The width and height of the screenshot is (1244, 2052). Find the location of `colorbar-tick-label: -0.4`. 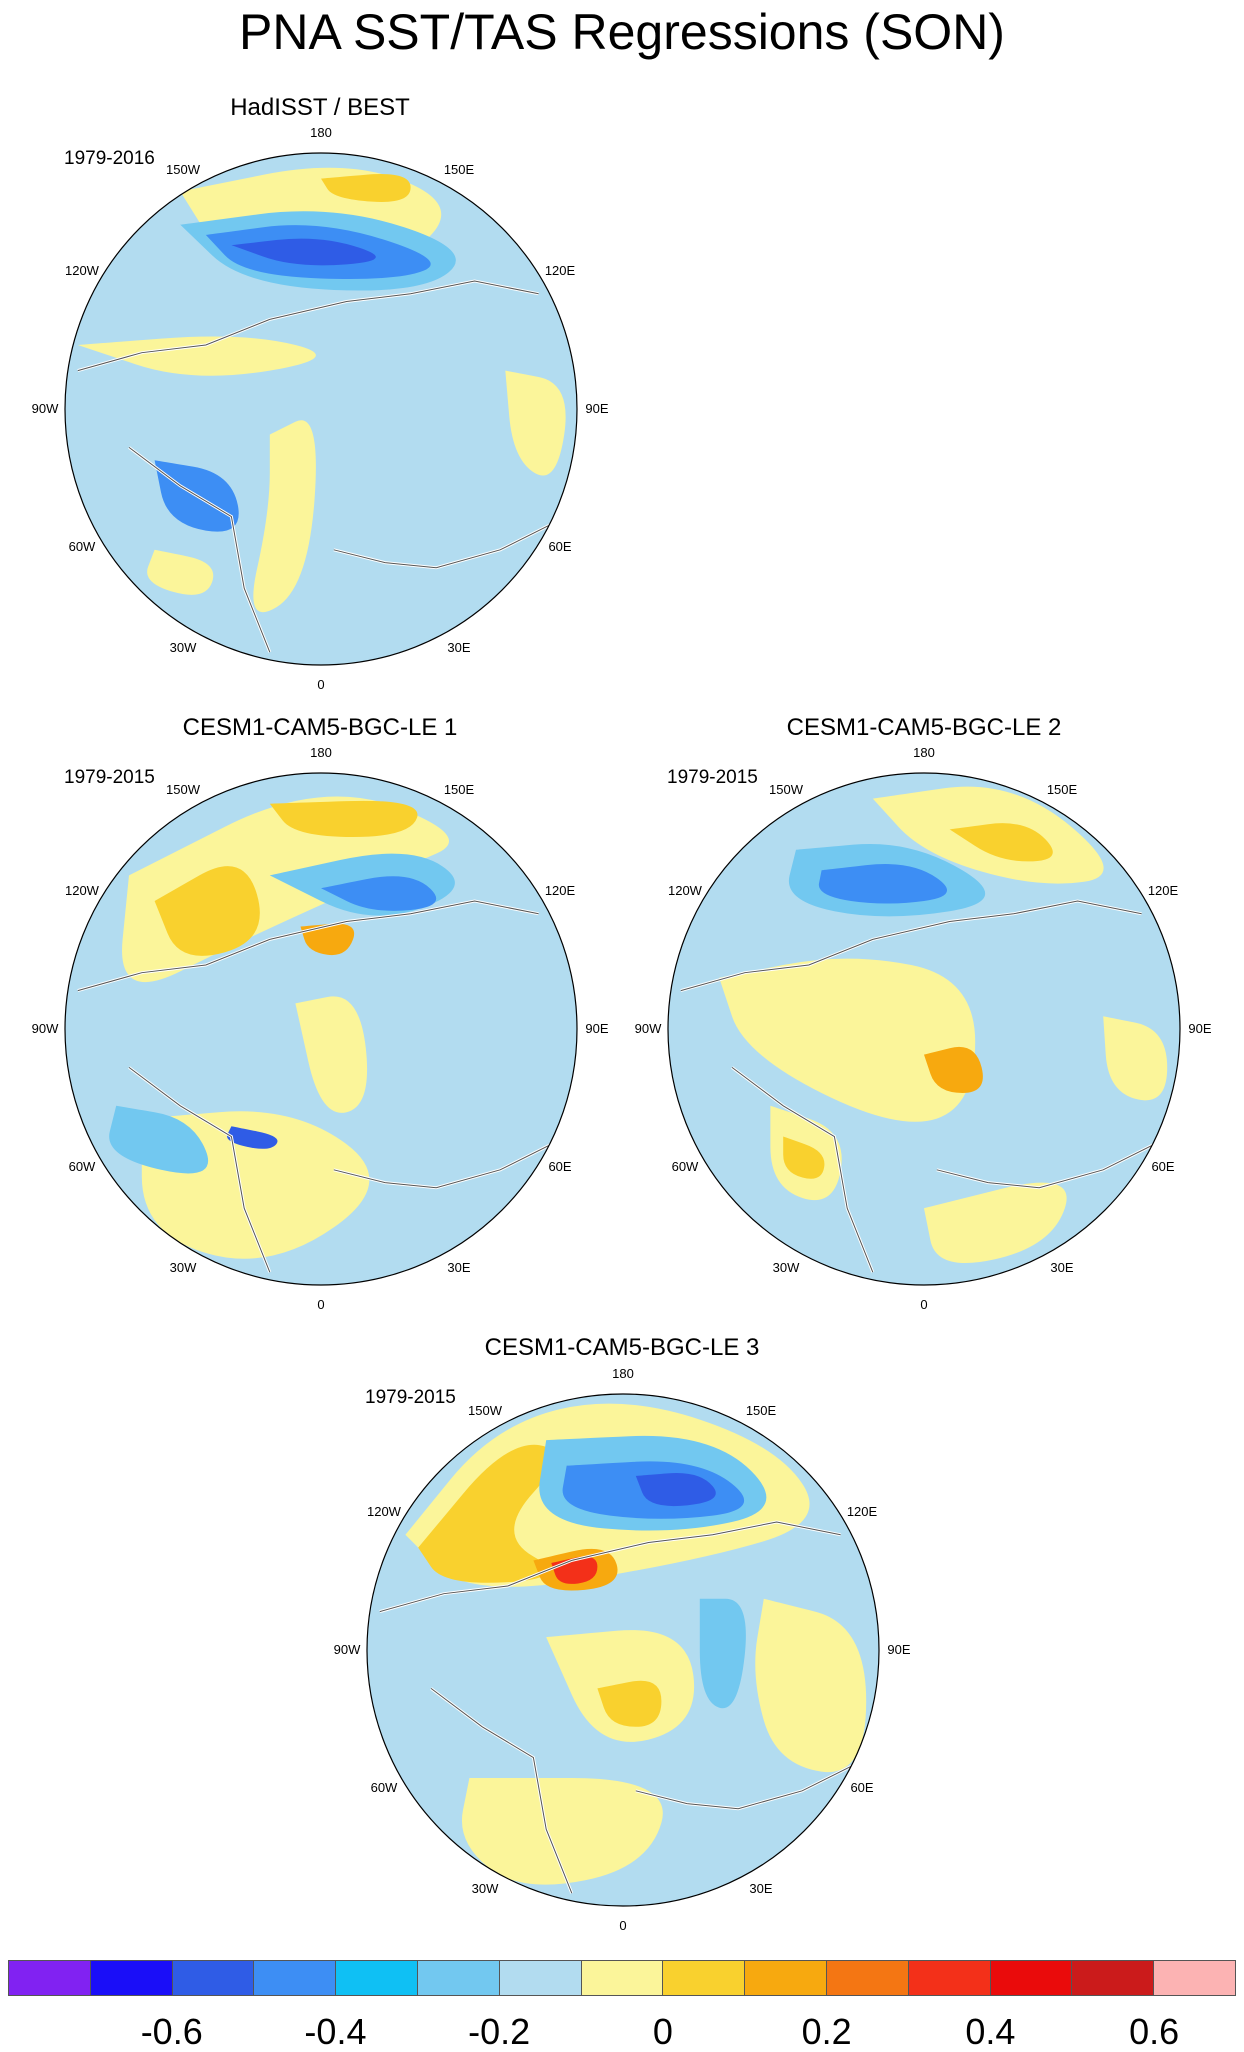

colorbar-tick-label: -0.4 is located at coordinates (335, 2031).